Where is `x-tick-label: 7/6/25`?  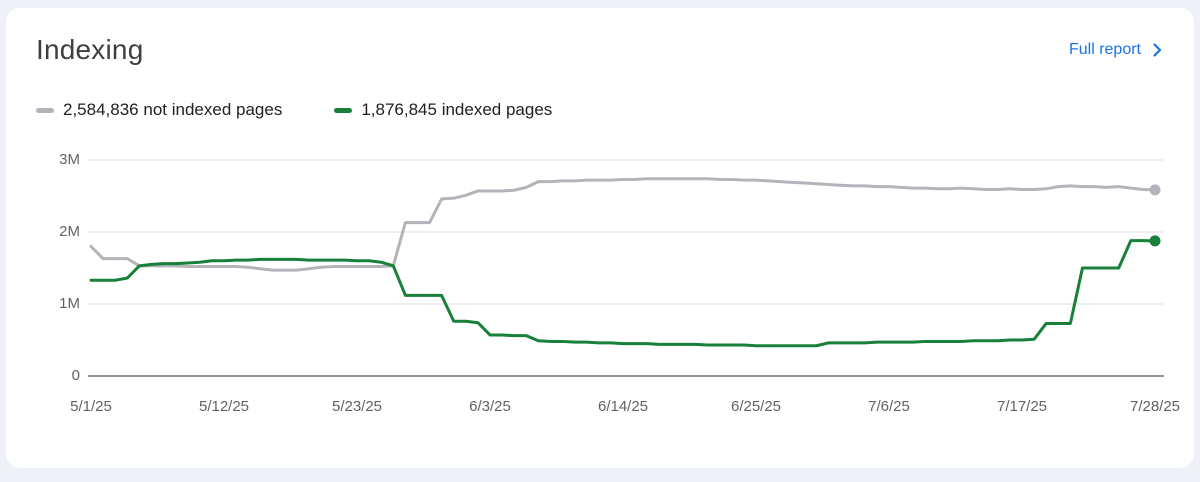
x-tick-label: 7/6/25 is located at coordinates (889, 406).